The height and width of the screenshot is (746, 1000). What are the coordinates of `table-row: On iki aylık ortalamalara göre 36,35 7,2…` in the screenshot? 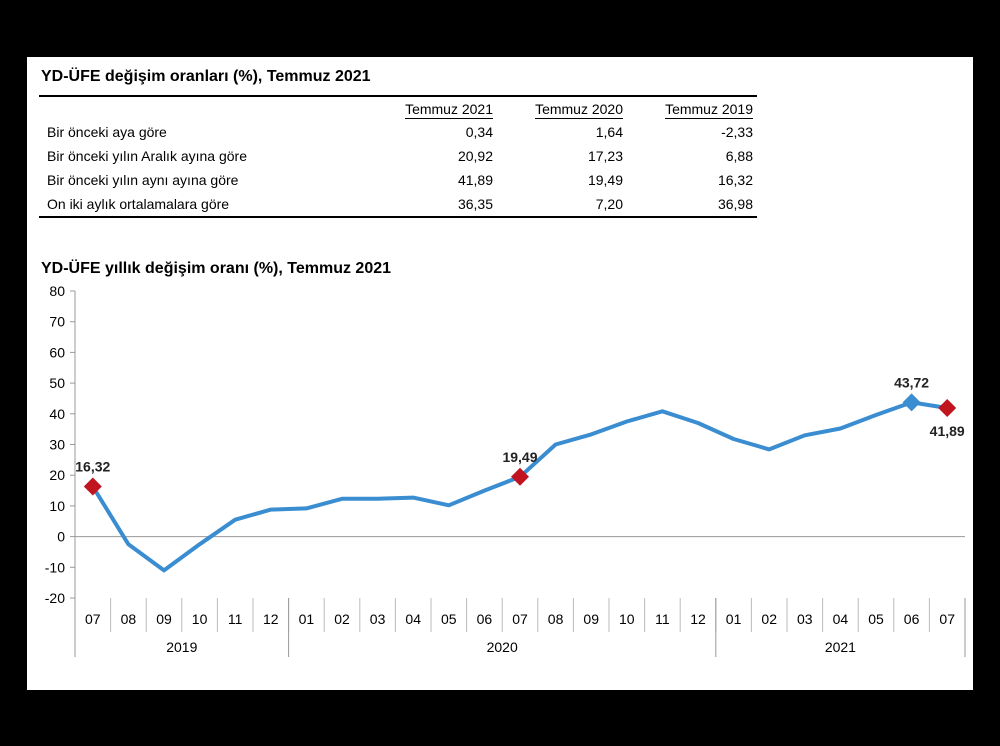 It's located at (398, 204).